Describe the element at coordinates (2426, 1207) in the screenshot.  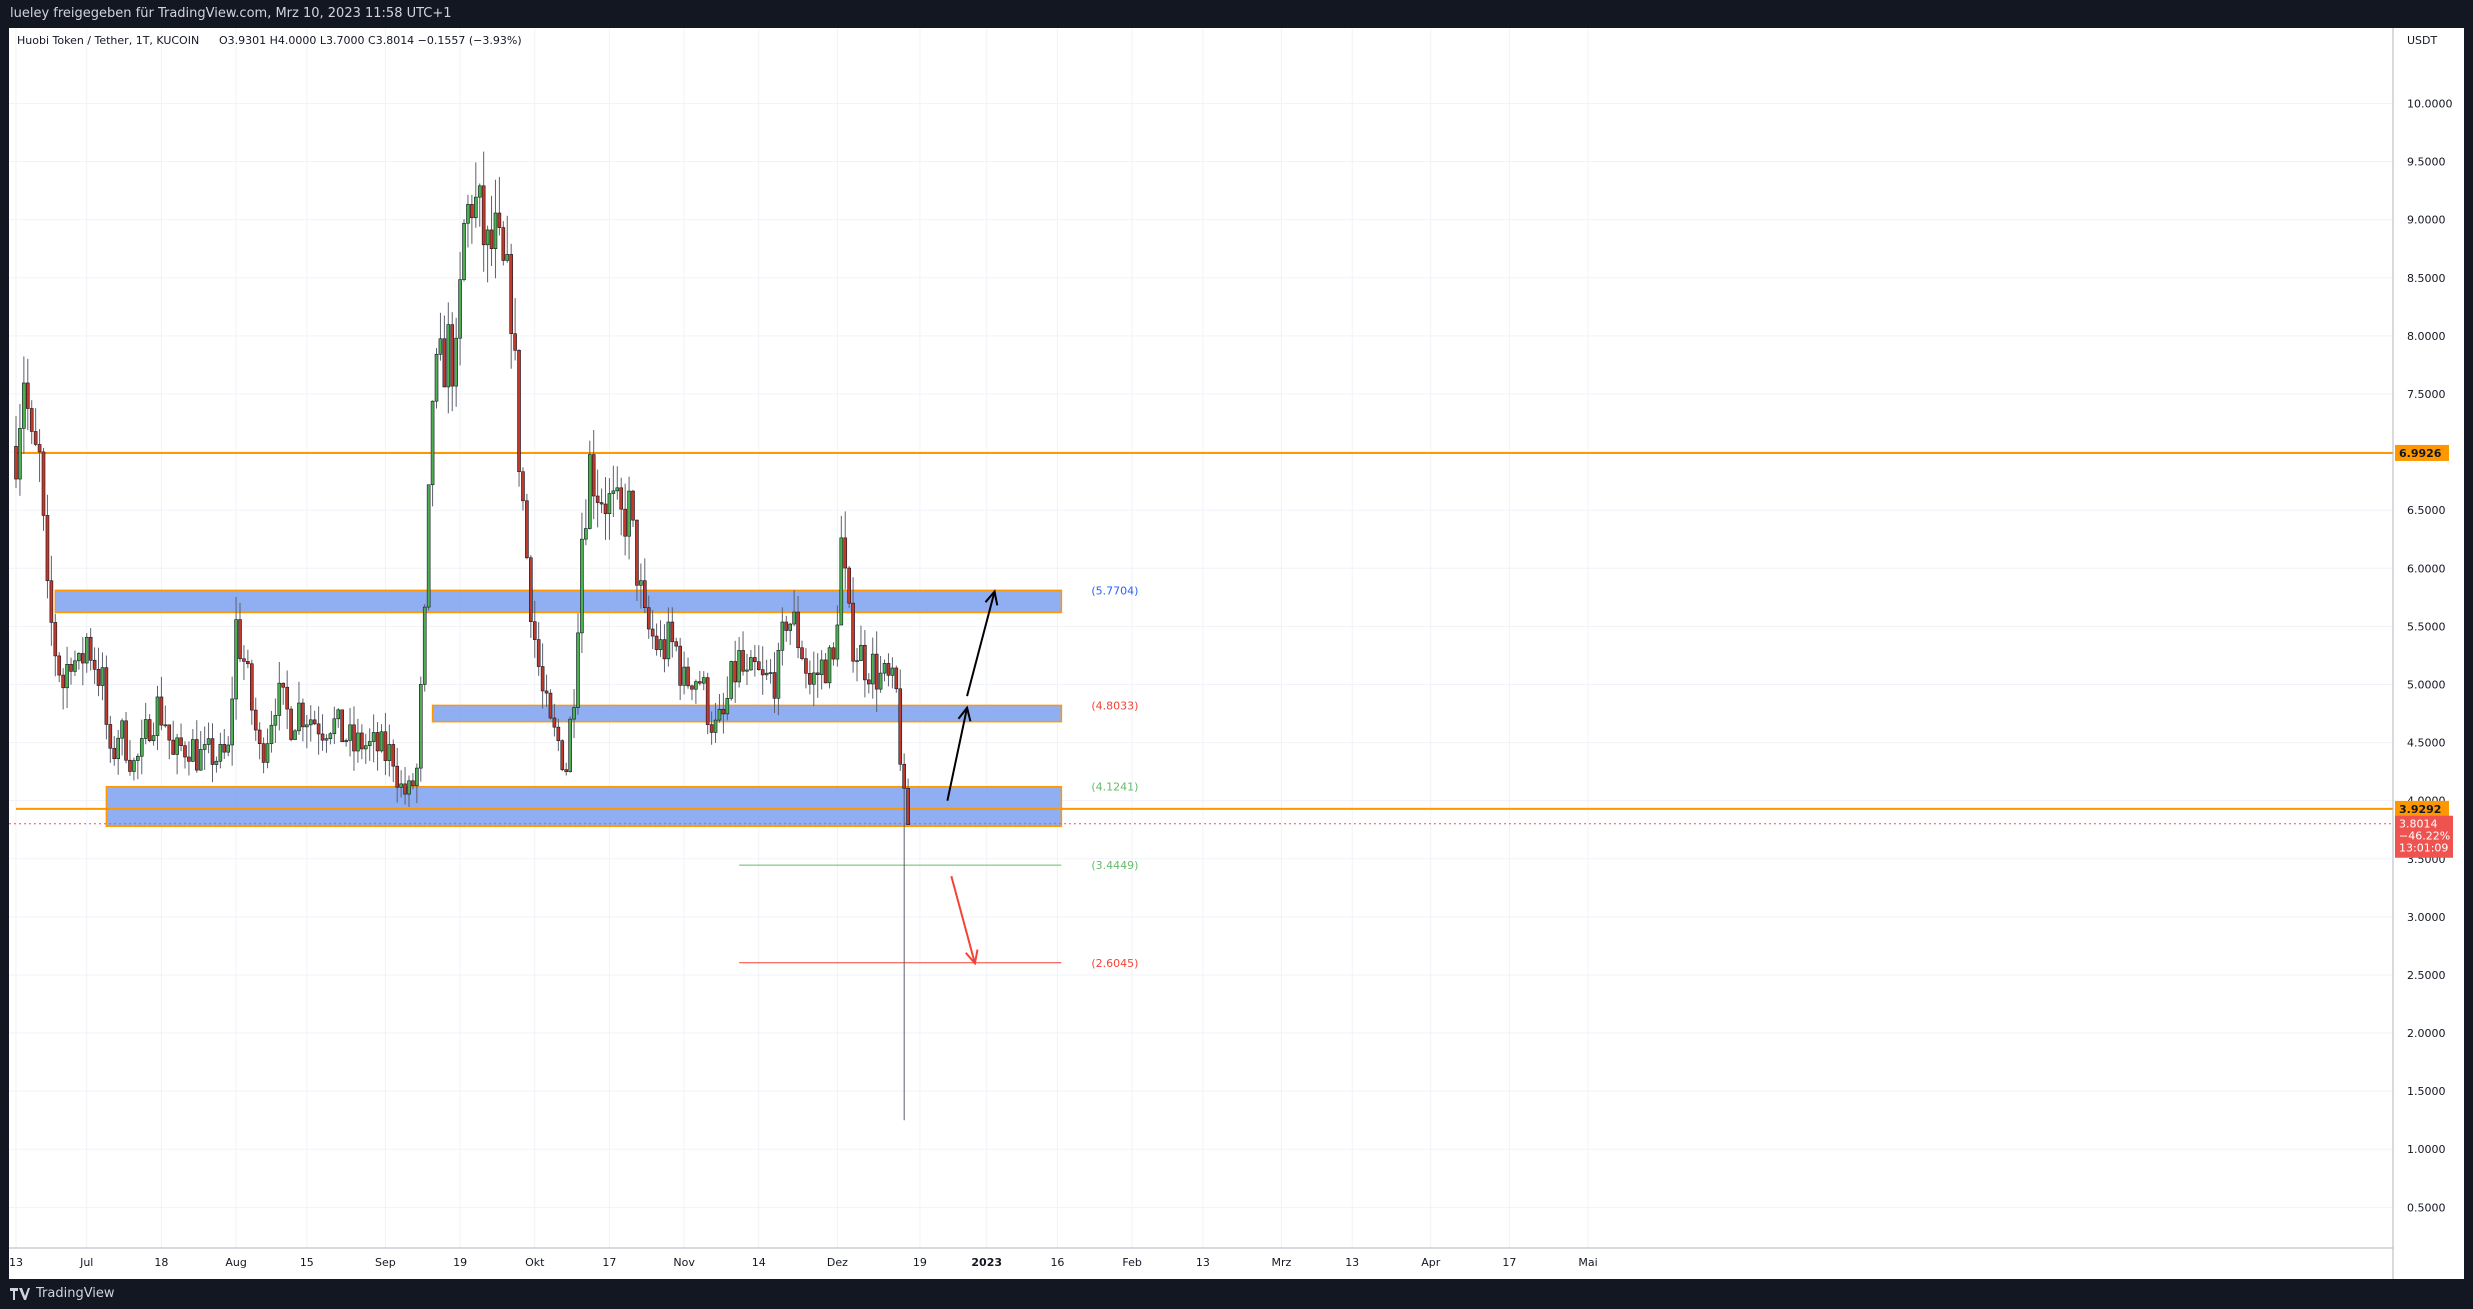
I see `price-tick-label: 0.5000` at that location.